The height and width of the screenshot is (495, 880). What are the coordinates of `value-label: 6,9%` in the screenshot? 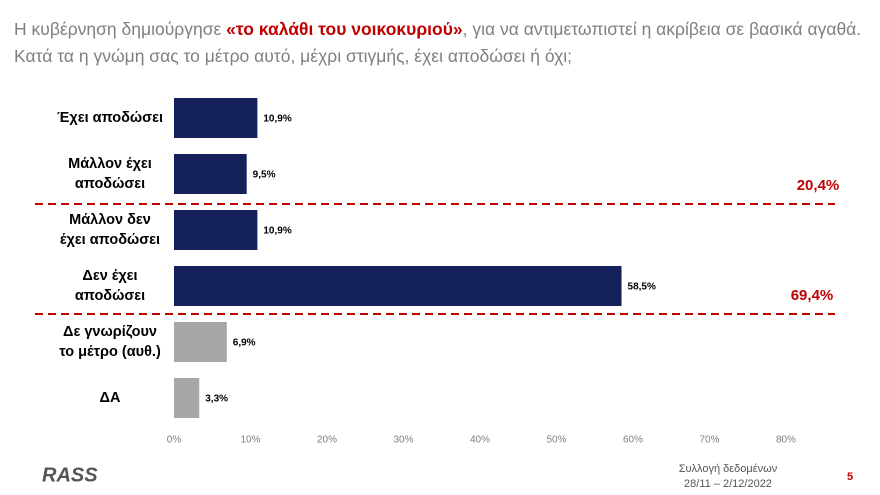 It's located at (244, 343).